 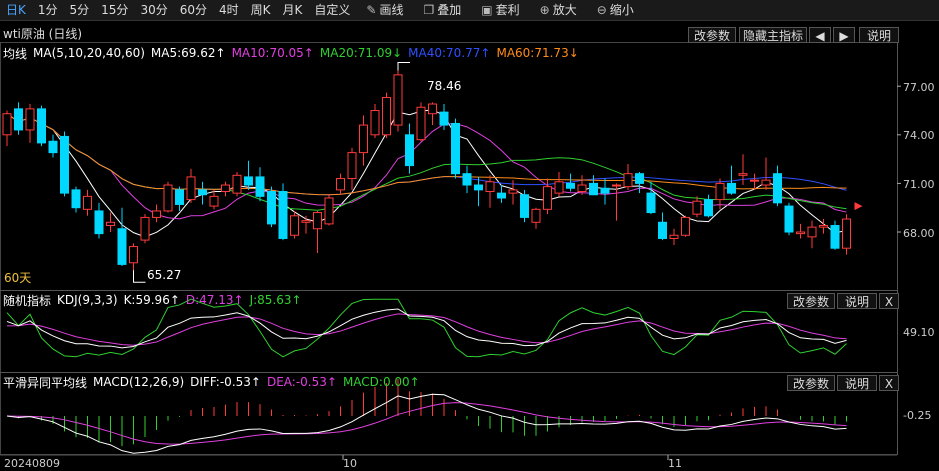 What do you see at coordinates (773, 35) in the screenshot?
I see `hide-main-indicator-button: 隐藏主指标` at bounding box center [773, 35].